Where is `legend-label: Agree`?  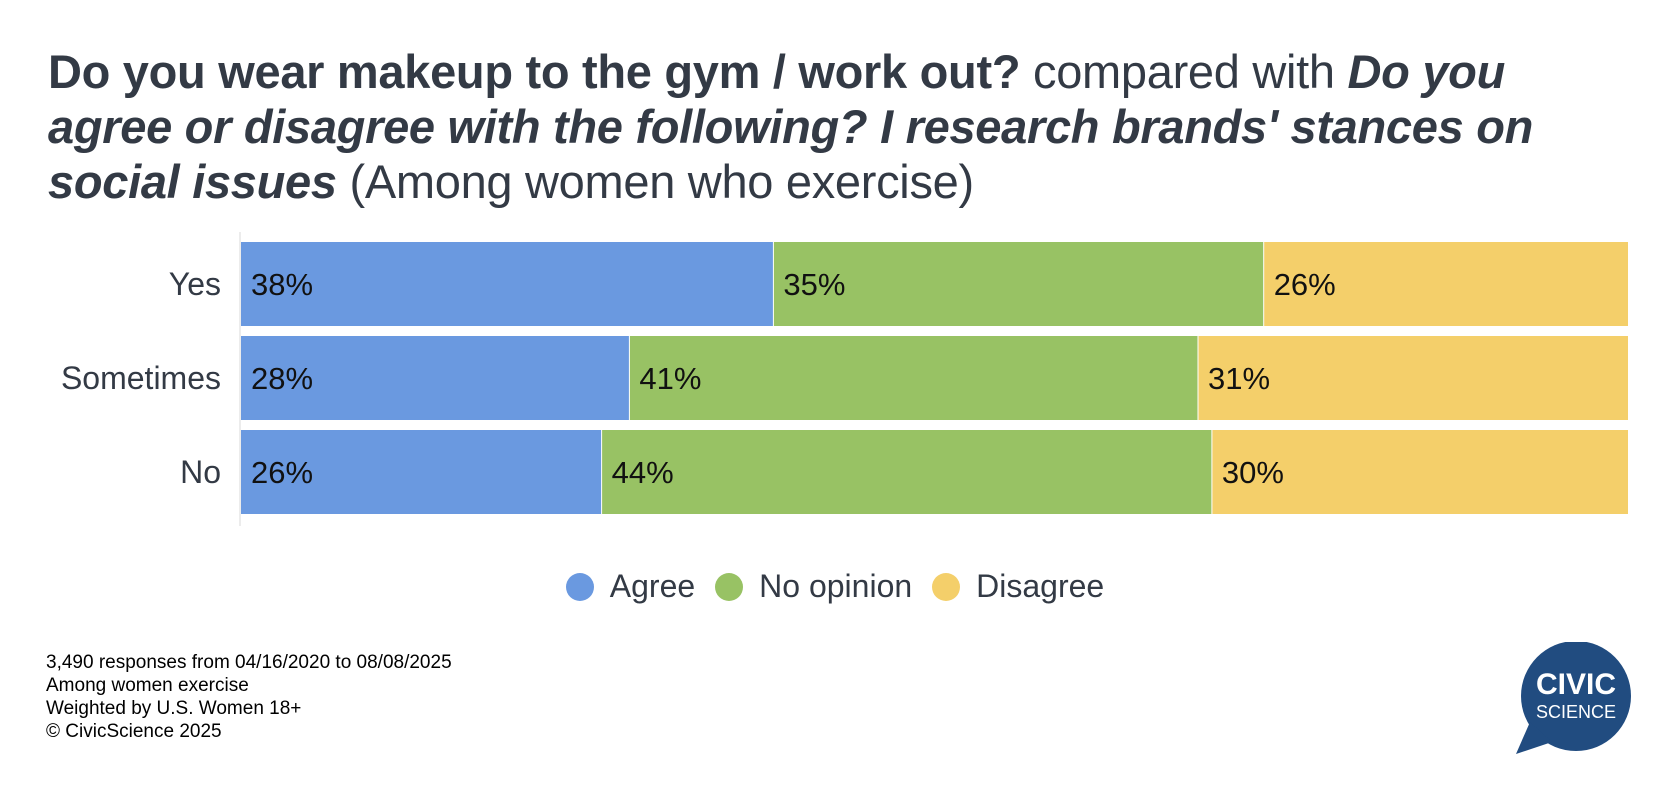 legend-label: Agree is located at coordinates (652, 586).